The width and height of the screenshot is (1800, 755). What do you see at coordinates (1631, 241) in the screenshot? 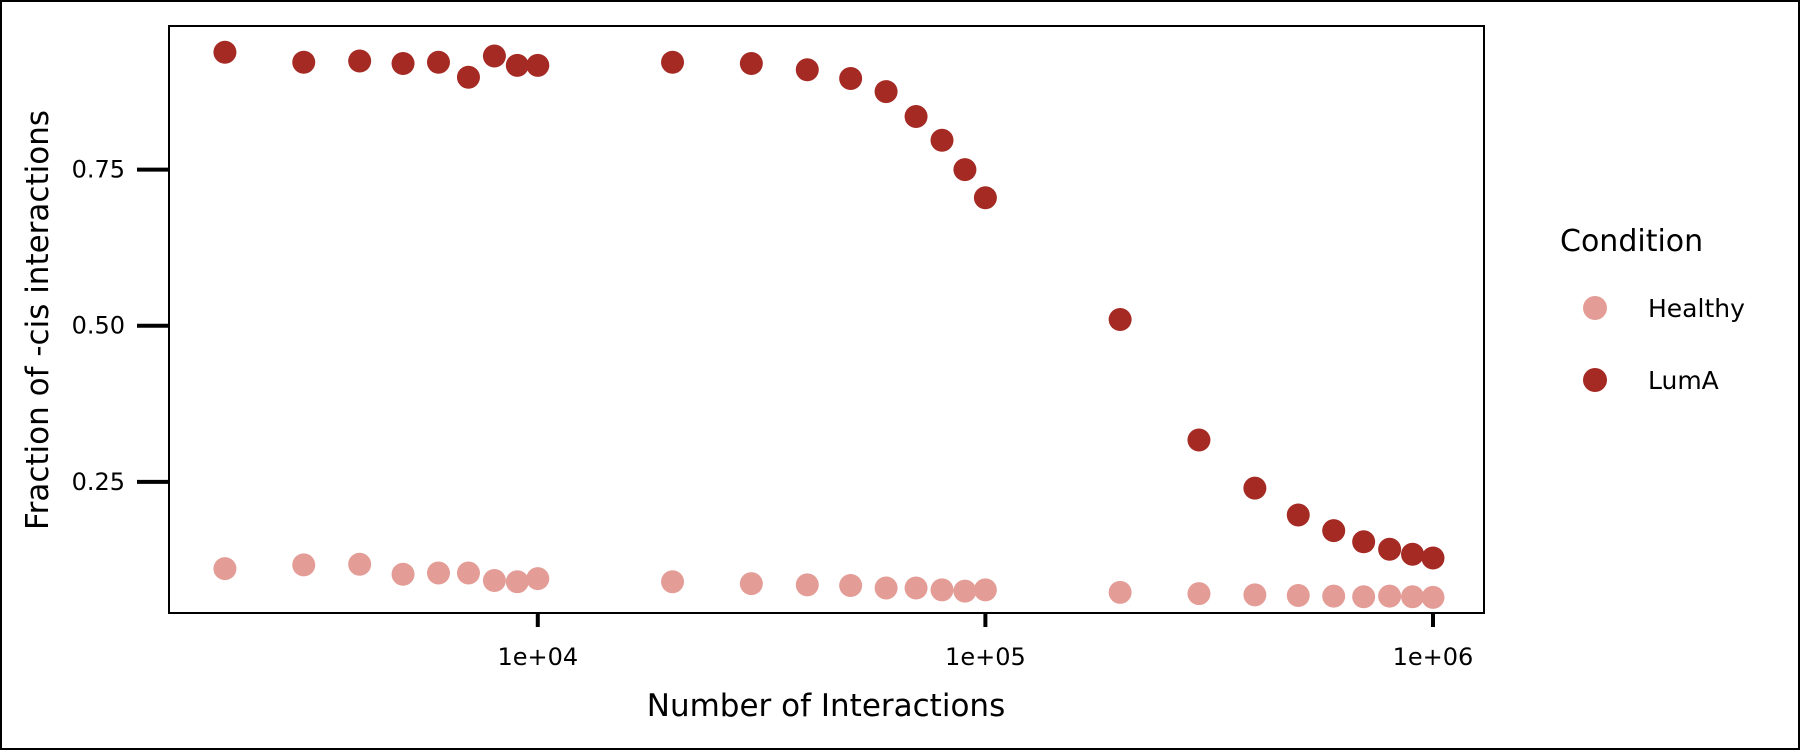
I see `legend-title: Condition` at bounding box center [1631, 241].